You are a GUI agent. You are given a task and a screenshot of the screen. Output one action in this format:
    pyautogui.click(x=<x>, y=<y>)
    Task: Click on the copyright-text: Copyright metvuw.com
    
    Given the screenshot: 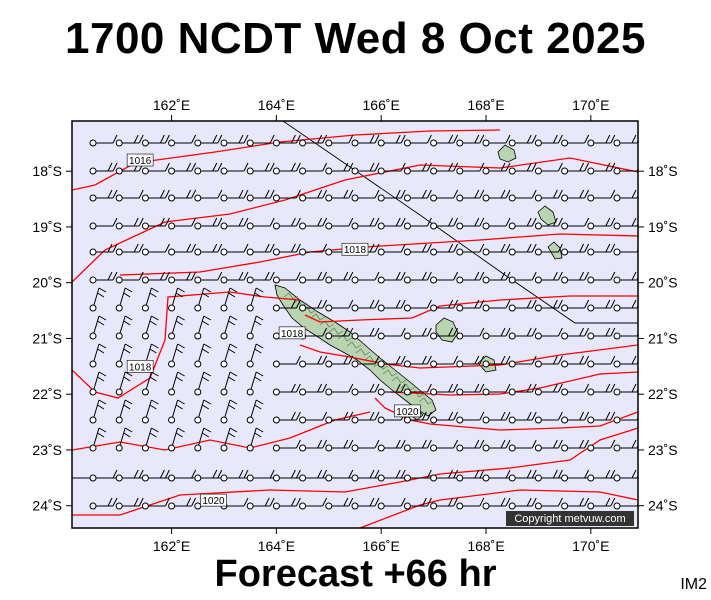 What is the action you would take?
    pyautogui.click(x=569, y=519)
    